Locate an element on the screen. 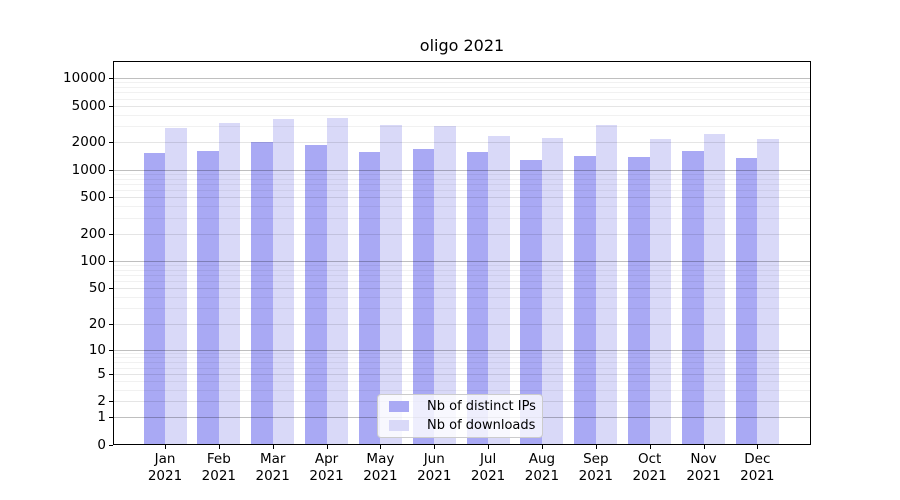  x-tick-label-aug: Aug 2021 is located at coordinates (542, 467).